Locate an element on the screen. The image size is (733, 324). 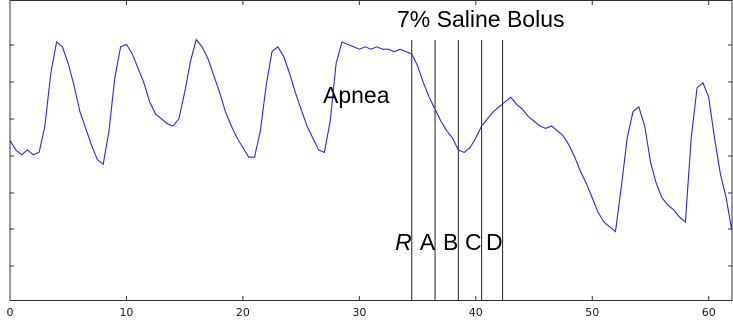
x-tick-label-30: 30 is located at coordinates (359, 312).